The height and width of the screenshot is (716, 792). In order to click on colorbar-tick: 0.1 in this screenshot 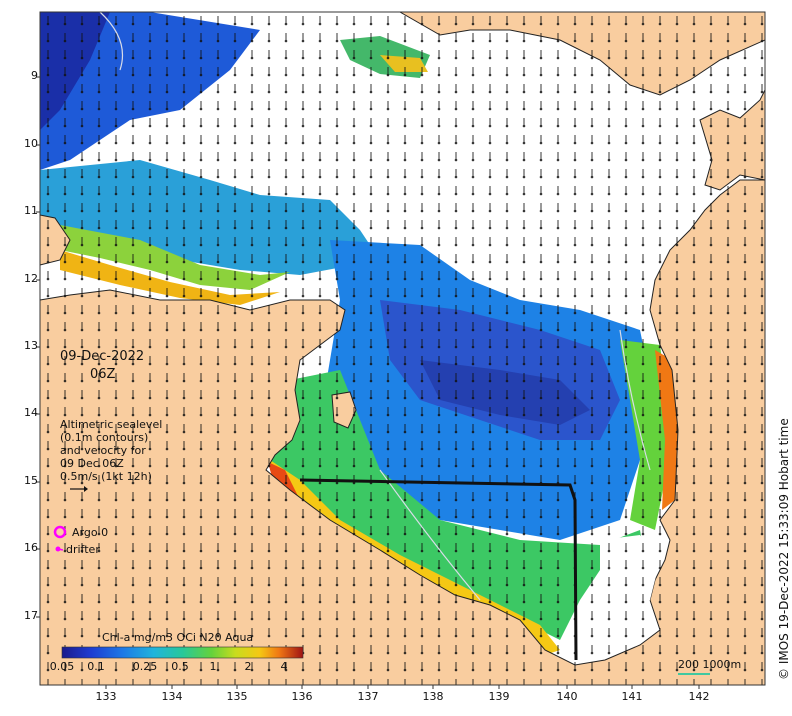, I will do `click(96, 666)`.